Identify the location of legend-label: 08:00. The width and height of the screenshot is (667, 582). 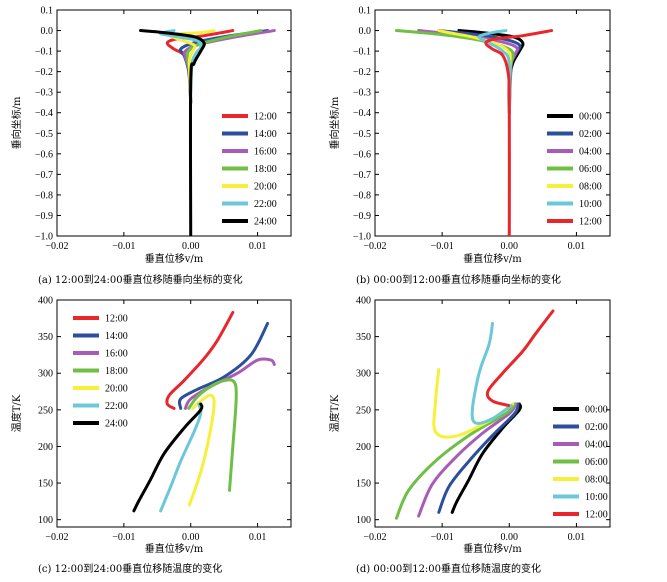
(590, 187).